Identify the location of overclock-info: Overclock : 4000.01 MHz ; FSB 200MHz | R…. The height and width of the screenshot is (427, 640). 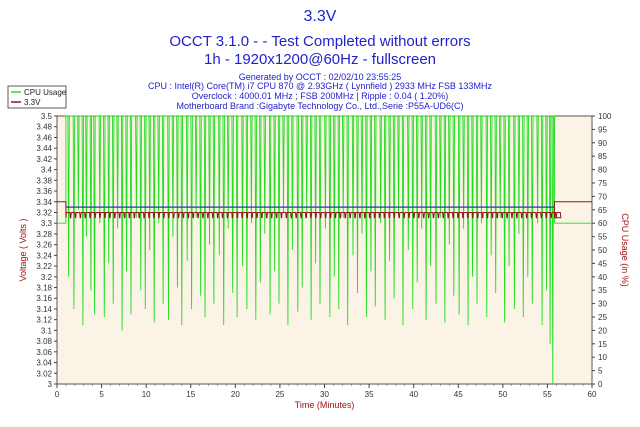
(320, 96).